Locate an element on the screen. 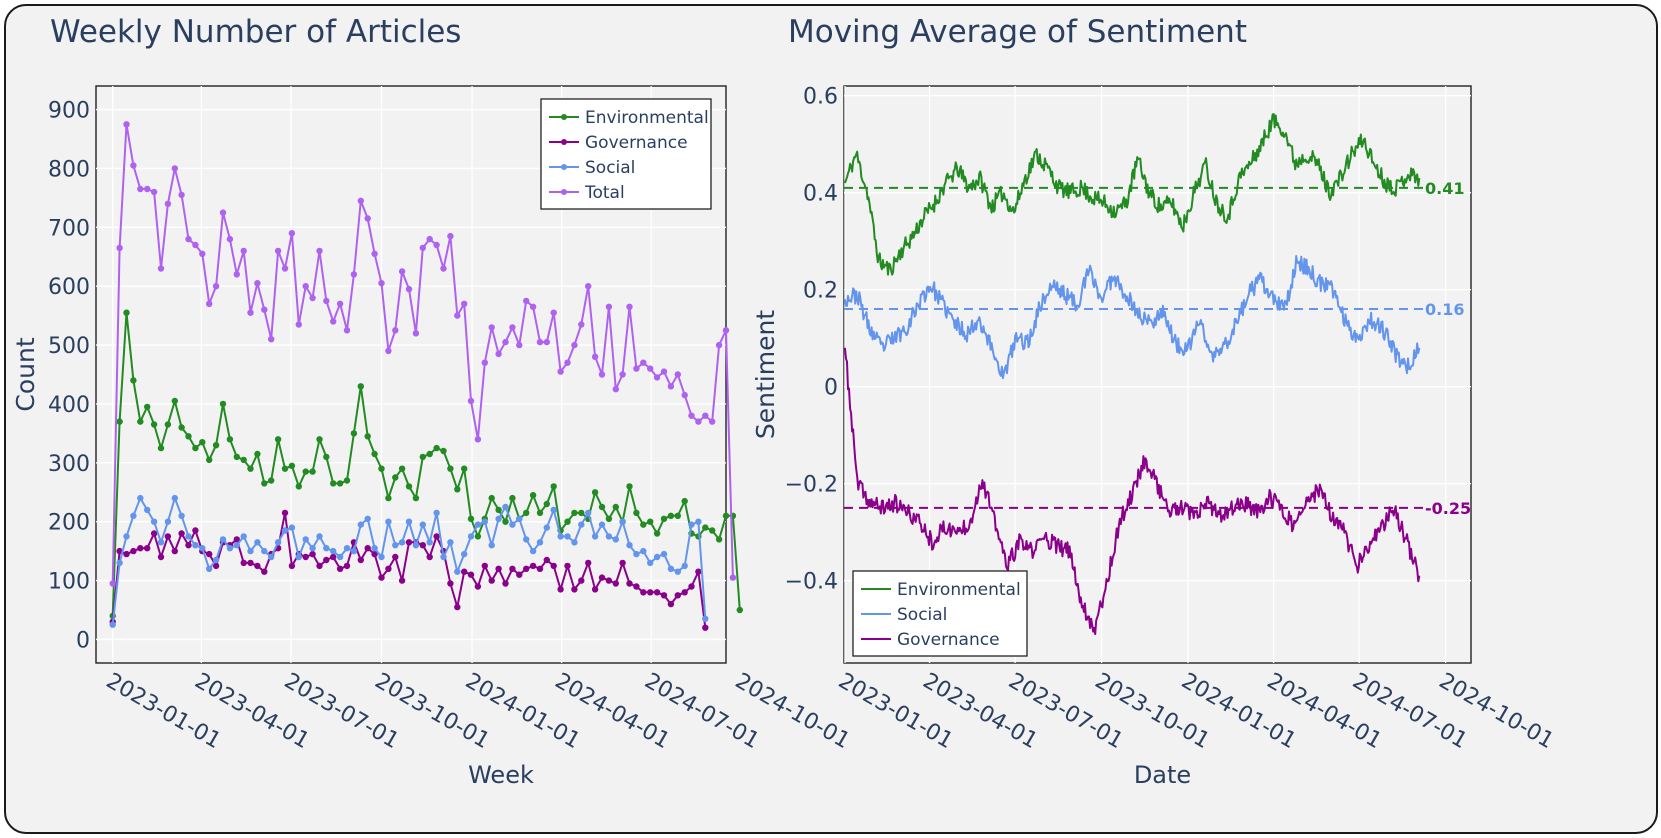 The width and height of the screenshot is (1661, 838). right-series-line is located at coordinates (1132, 194).